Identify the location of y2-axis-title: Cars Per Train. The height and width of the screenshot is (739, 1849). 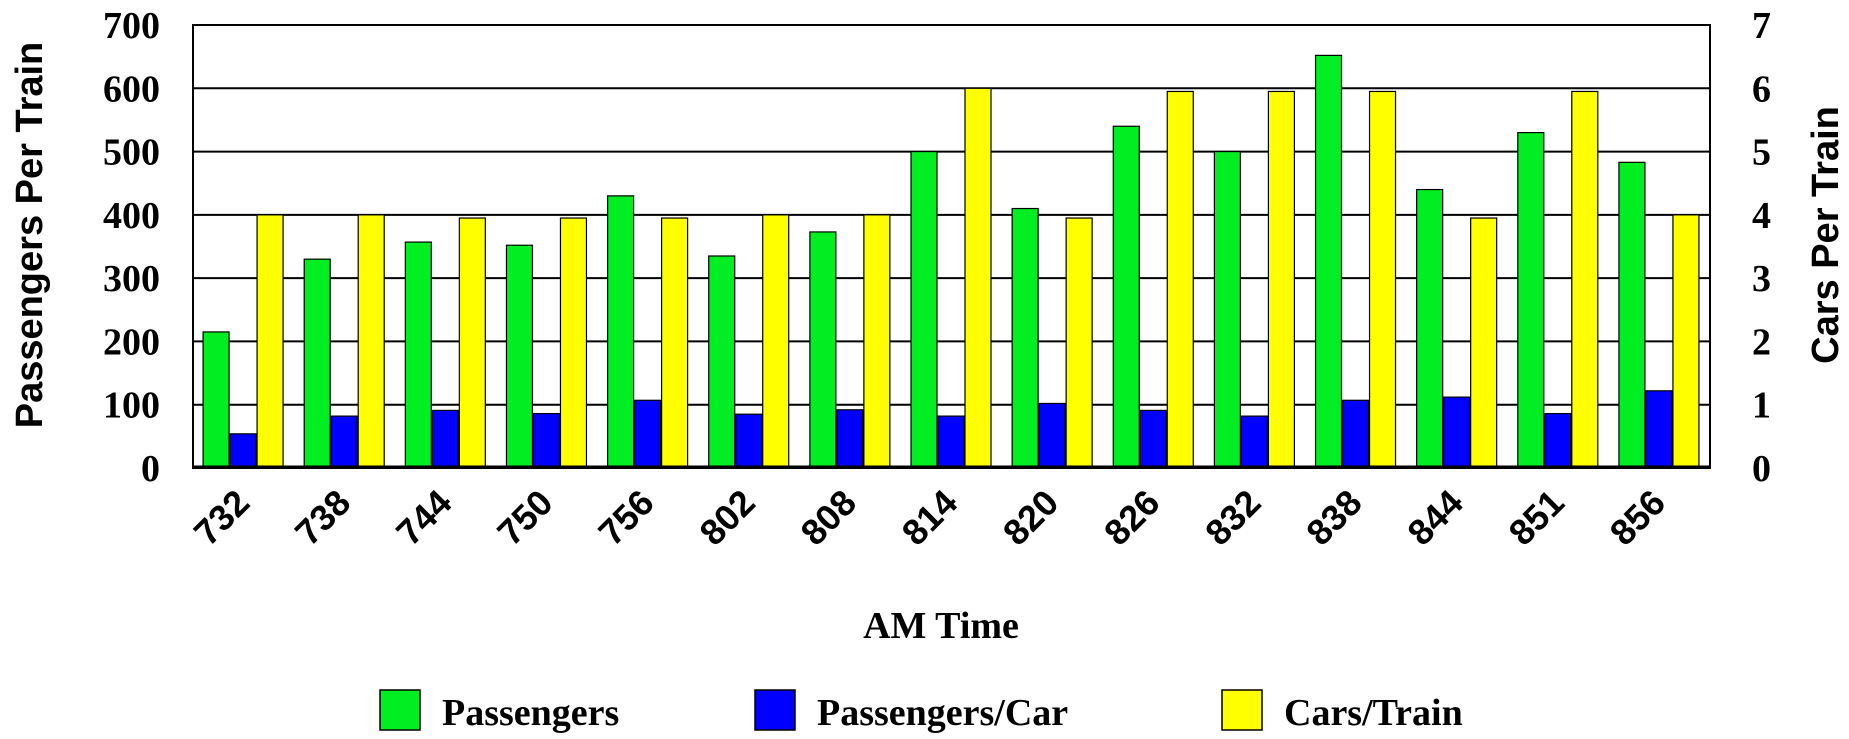
(1826, 235).